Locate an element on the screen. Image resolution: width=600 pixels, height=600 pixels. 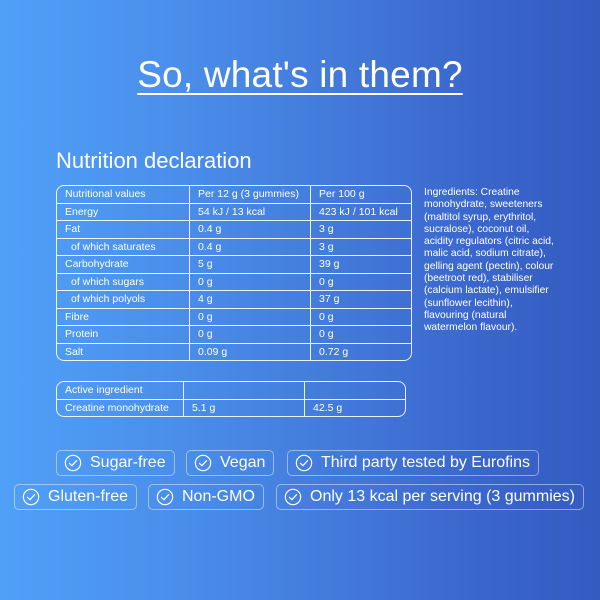
badge-label: Only 13 kcal per serving (3 gummies) is located at coordinates (442, 496).